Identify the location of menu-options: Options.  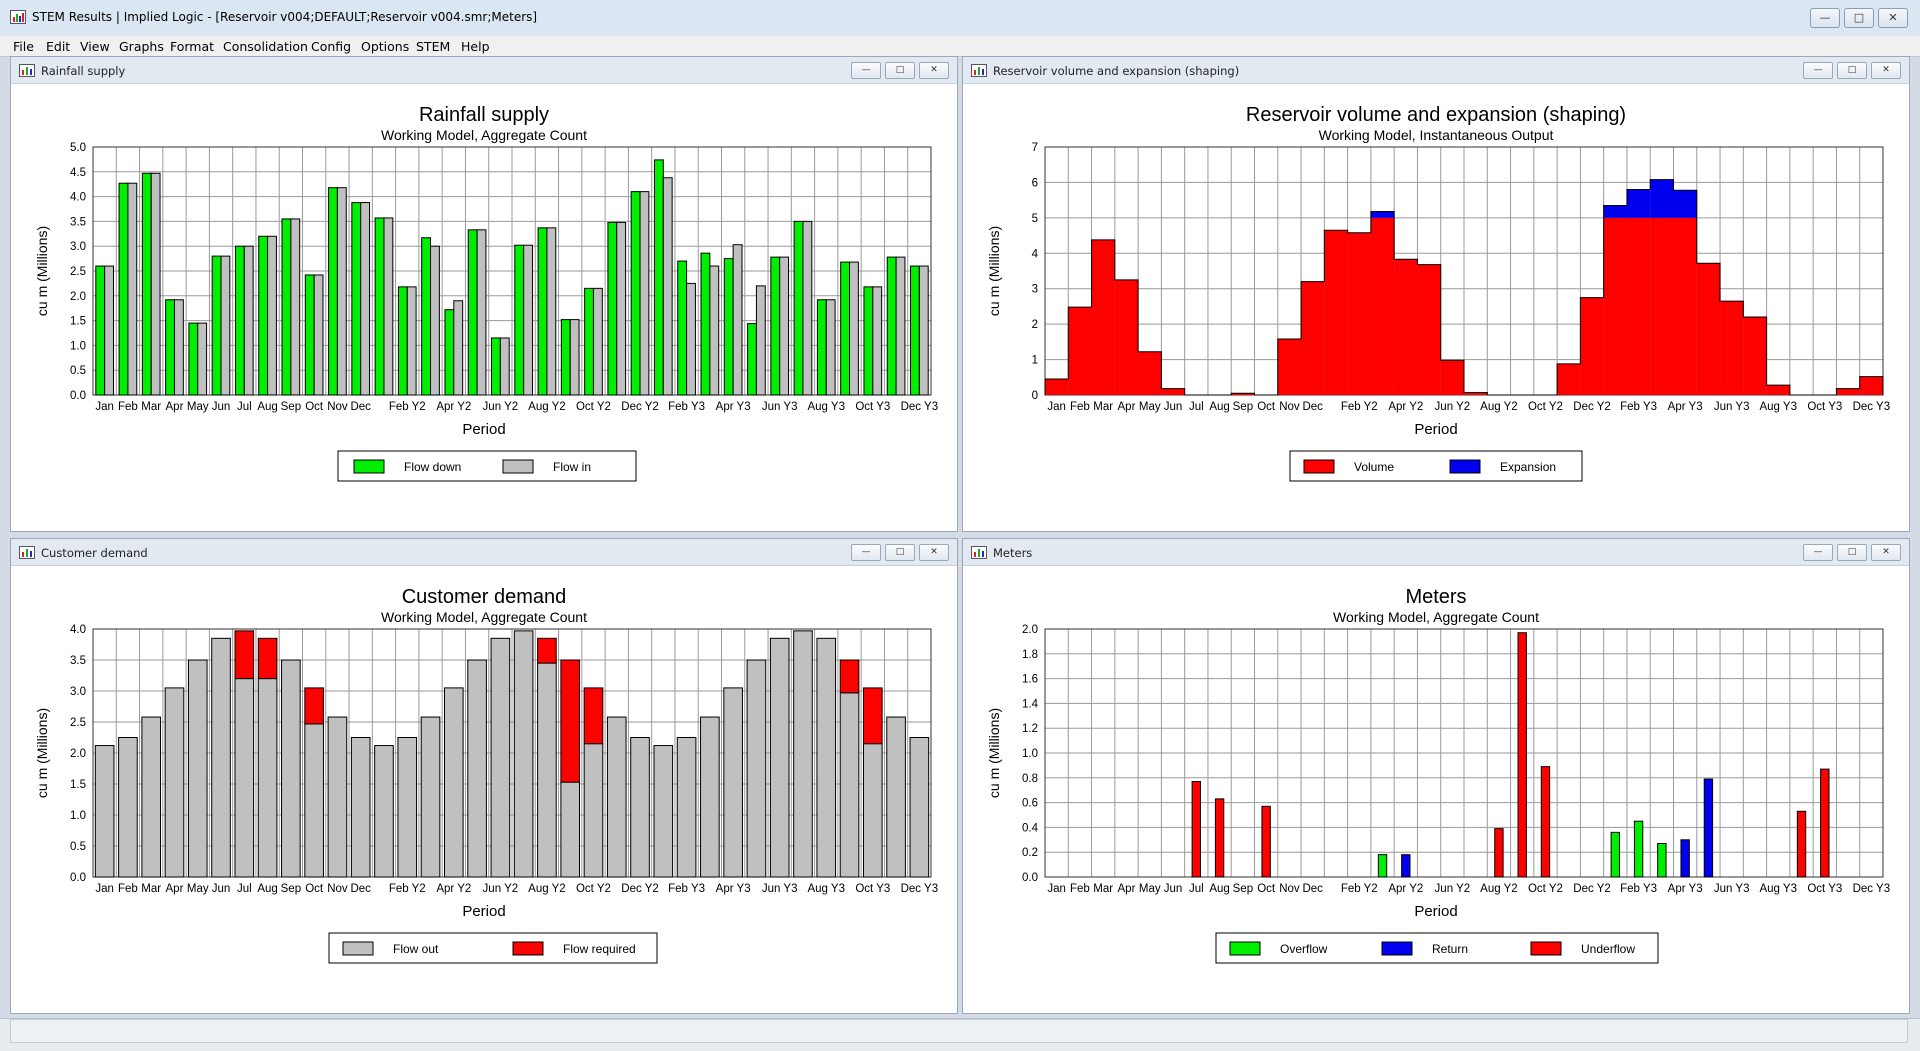
(385, 46).